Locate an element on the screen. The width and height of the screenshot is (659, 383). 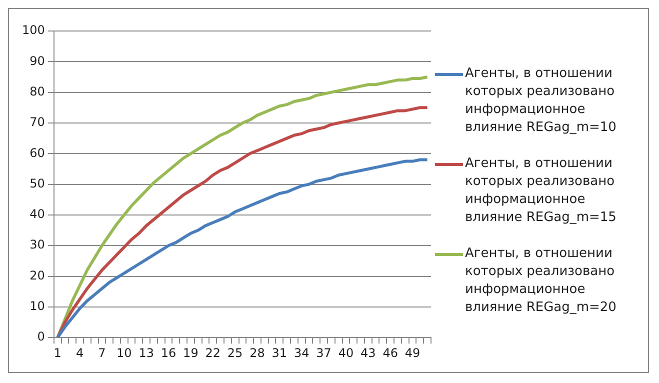
x-tick-label: 22 is located at coordinates (213, 353).